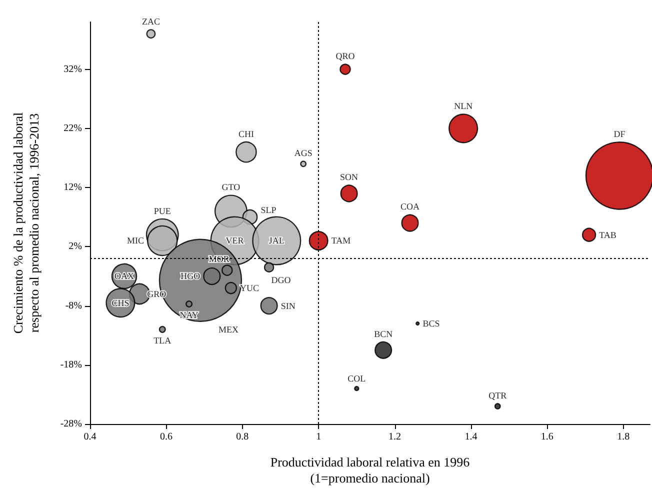 The width and height of the screenshot is (652, 491). Describe the element at coordinates (90, 437) in the screenshot. I see `x-tick-label: 0.4` at that location.